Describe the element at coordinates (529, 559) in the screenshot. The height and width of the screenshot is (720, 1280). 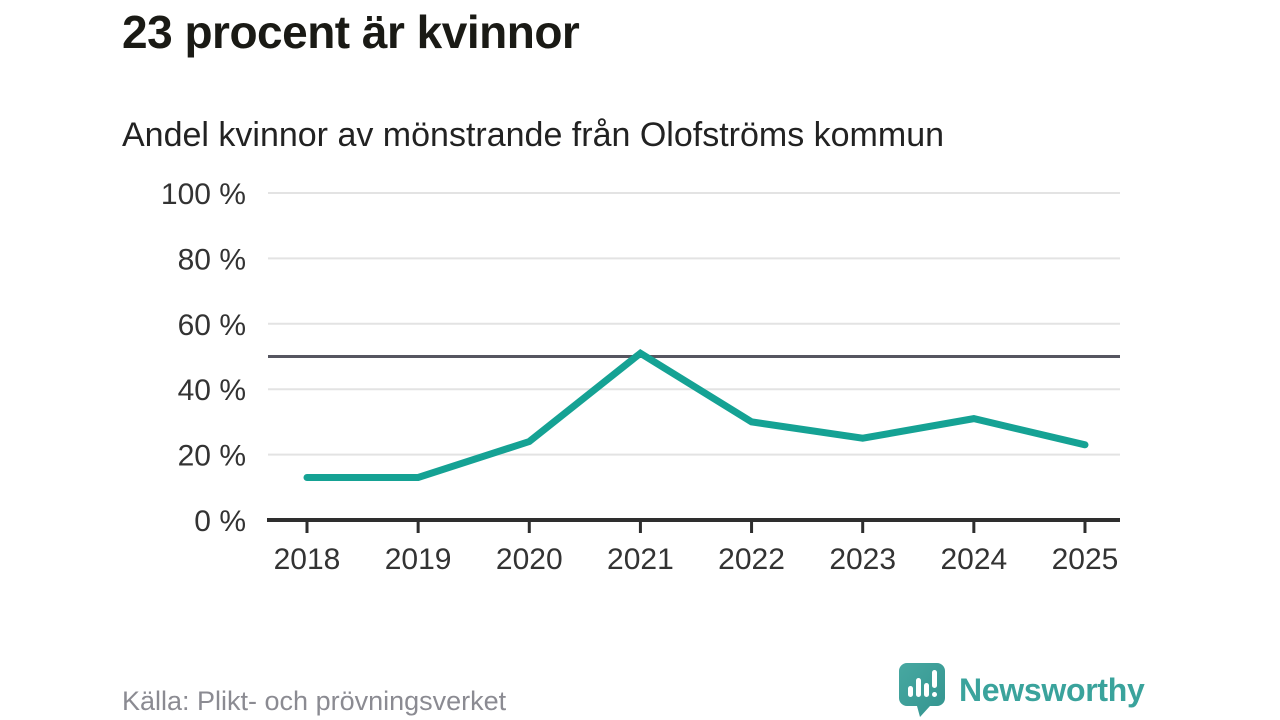
I see `x-tick-label: 2020` at that location.